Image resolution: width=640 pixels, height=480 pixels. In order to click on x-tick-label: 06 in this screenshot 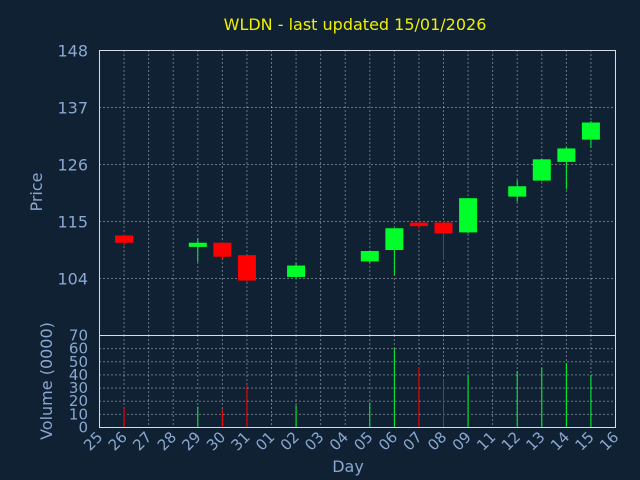, I will do `click(388, 441)`.